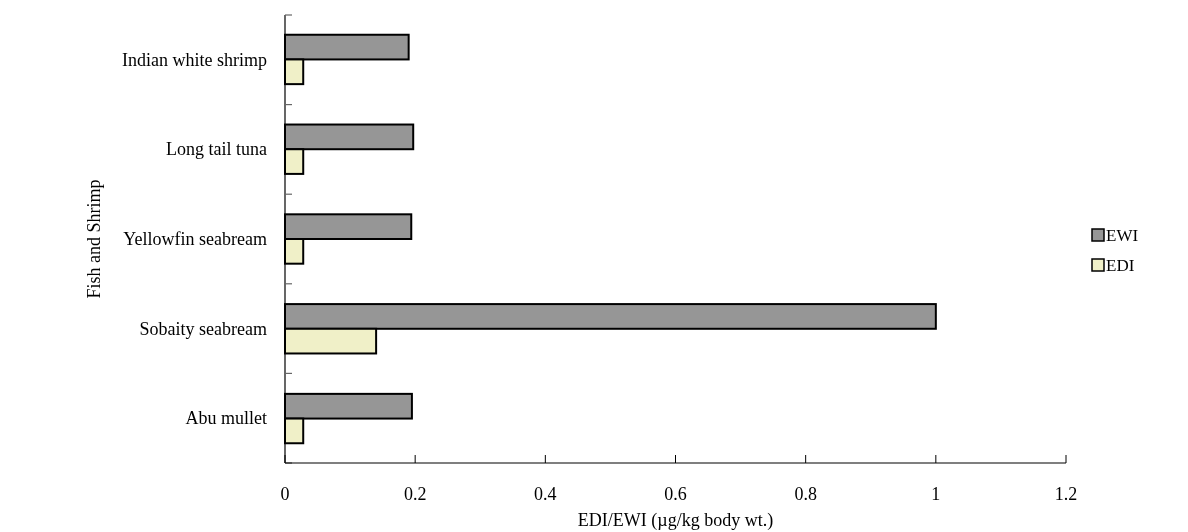  What do you see at coordinates (675, 520) in the screenshot?
I see `x-axis-title: EDI/EWI (µg/kg body wt.)` at bounding box center [675, 520].